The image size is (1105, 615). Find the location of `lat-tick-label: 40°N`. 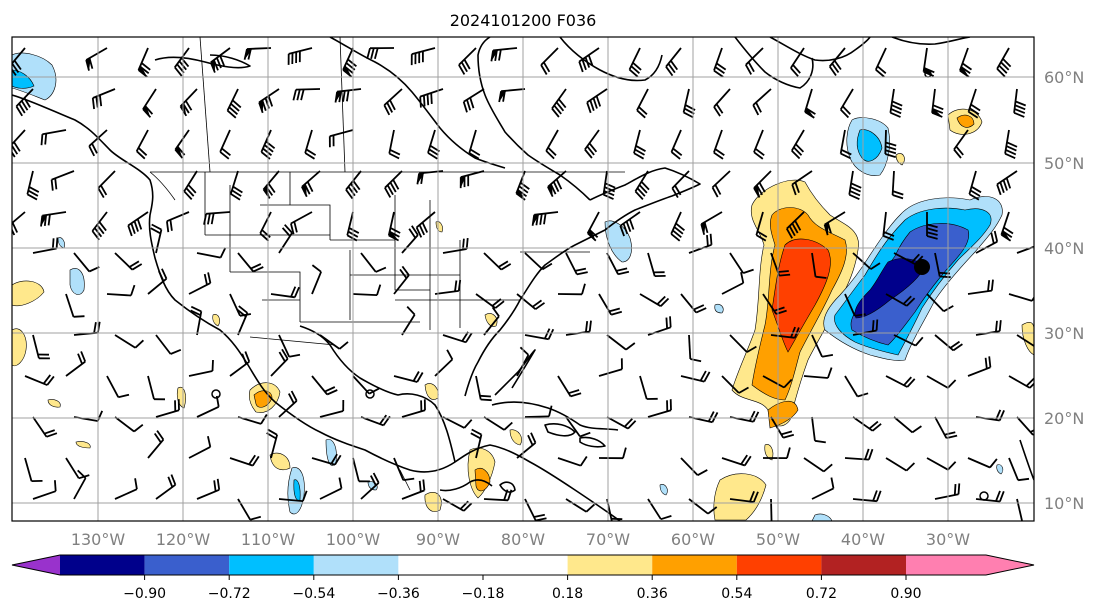

lat-tick-label: 40°N is located at coordinates (1064, 248).